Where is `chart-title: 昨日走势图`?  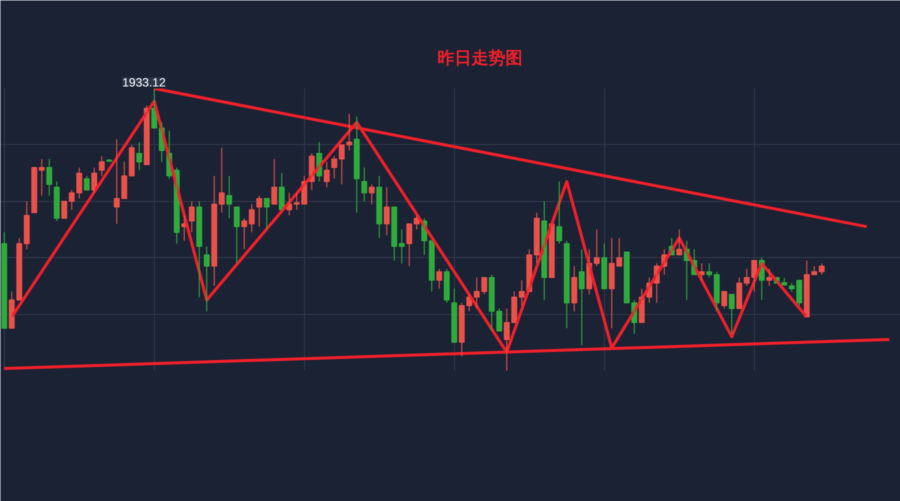
chart-title: 昨日走势图 is located at coordinates (480, 58).